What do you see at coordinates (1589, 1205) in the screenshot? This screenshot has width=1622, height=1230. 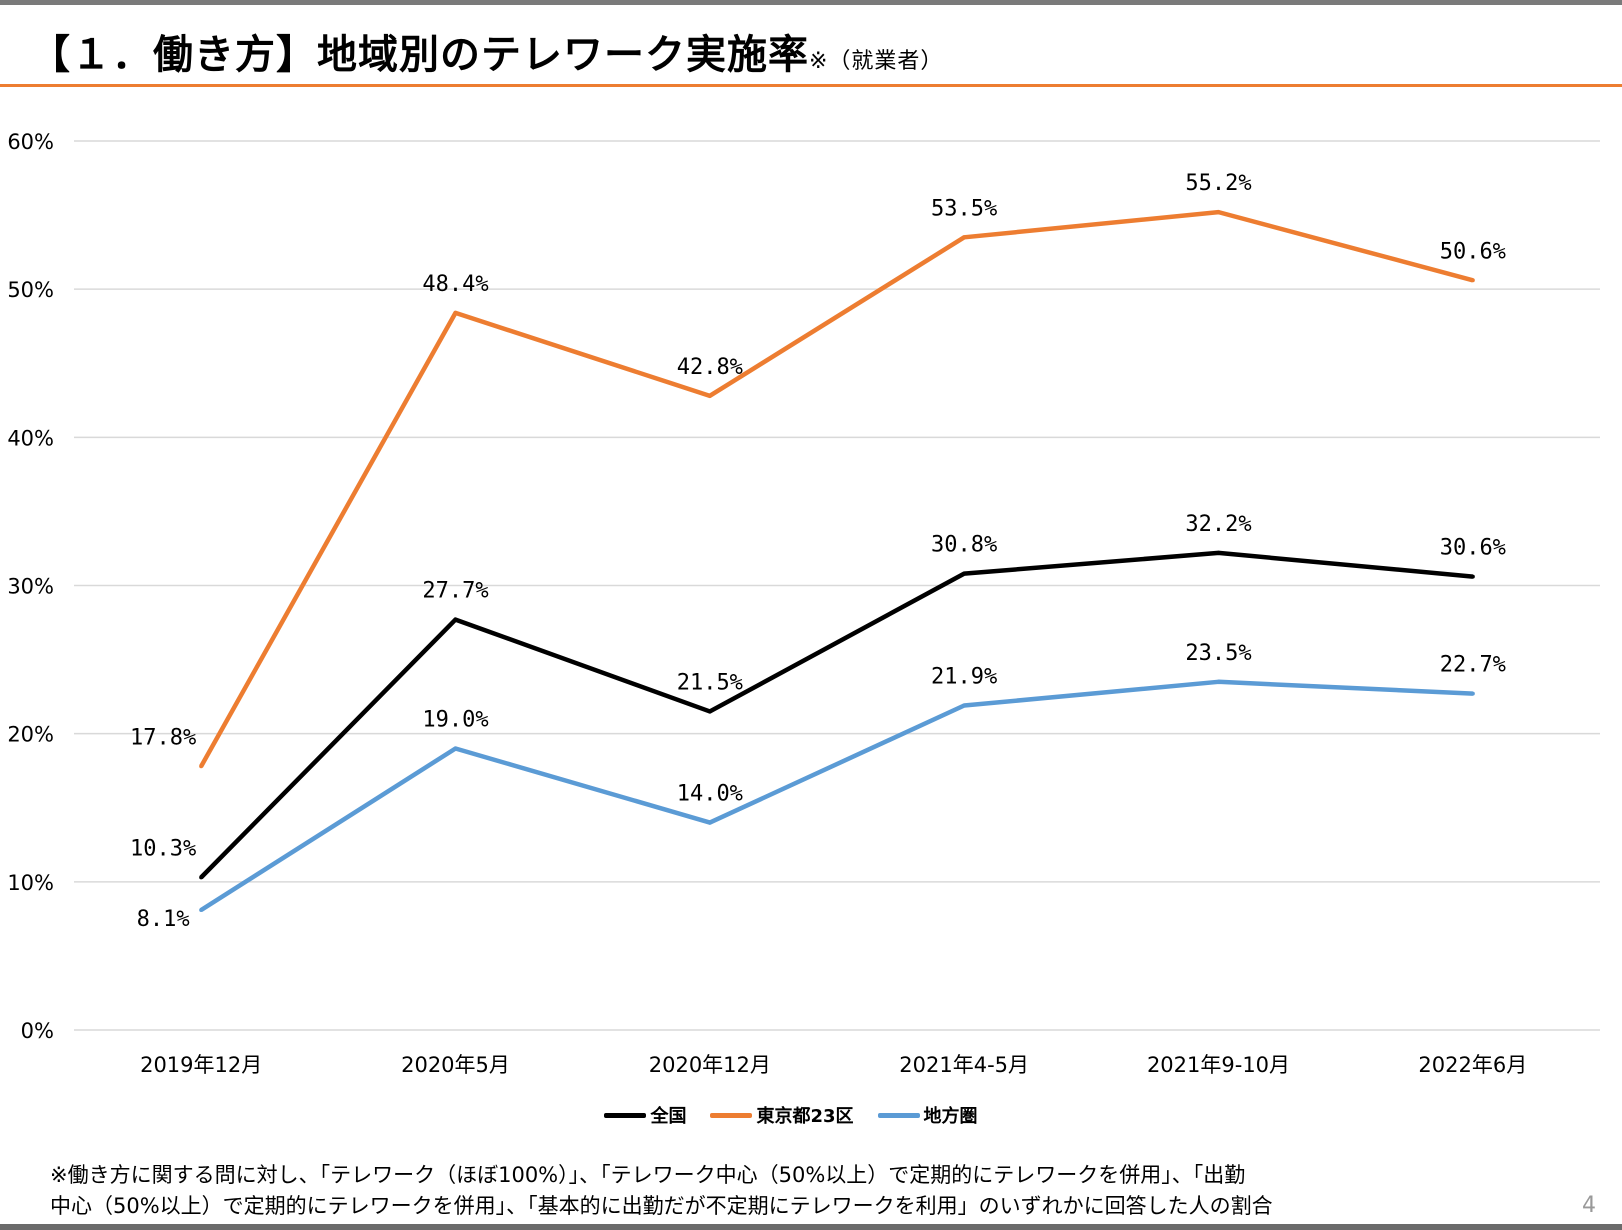 I see `page-number: 4` at bounding box center [1589, 1205].